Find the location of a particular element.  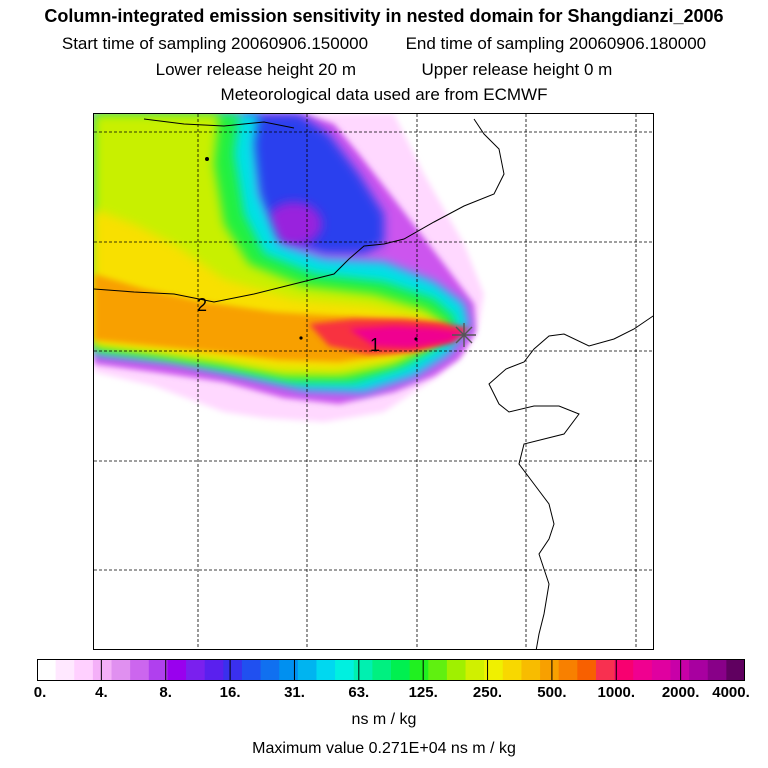

color-scale-tick-label: 500. is located at coordinates (552, 692).